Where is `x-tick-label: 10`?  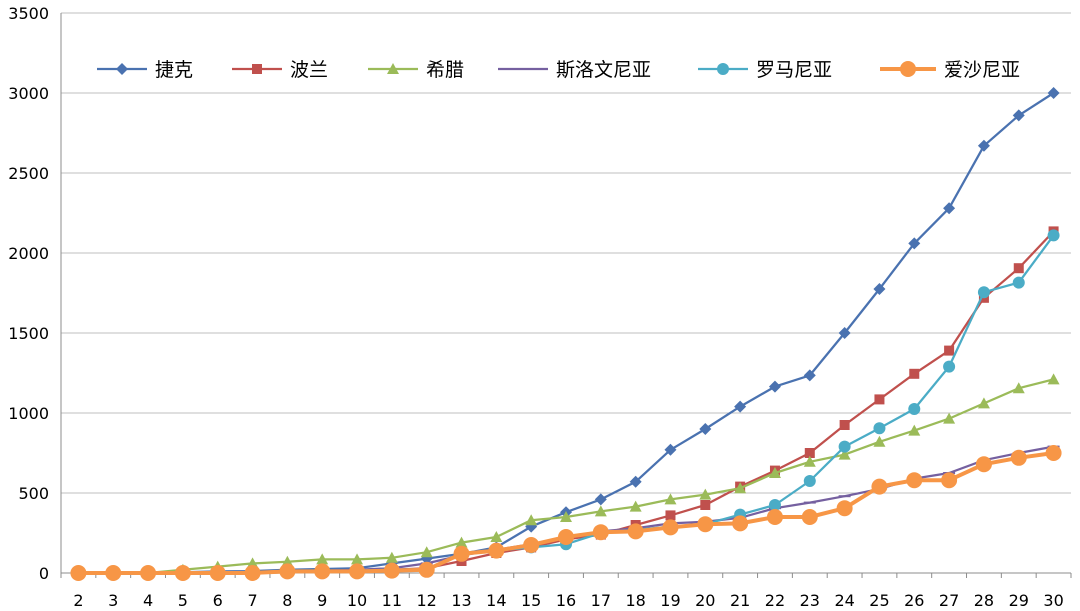
x-tick-label: 10 is located at coordinates (357, 600).